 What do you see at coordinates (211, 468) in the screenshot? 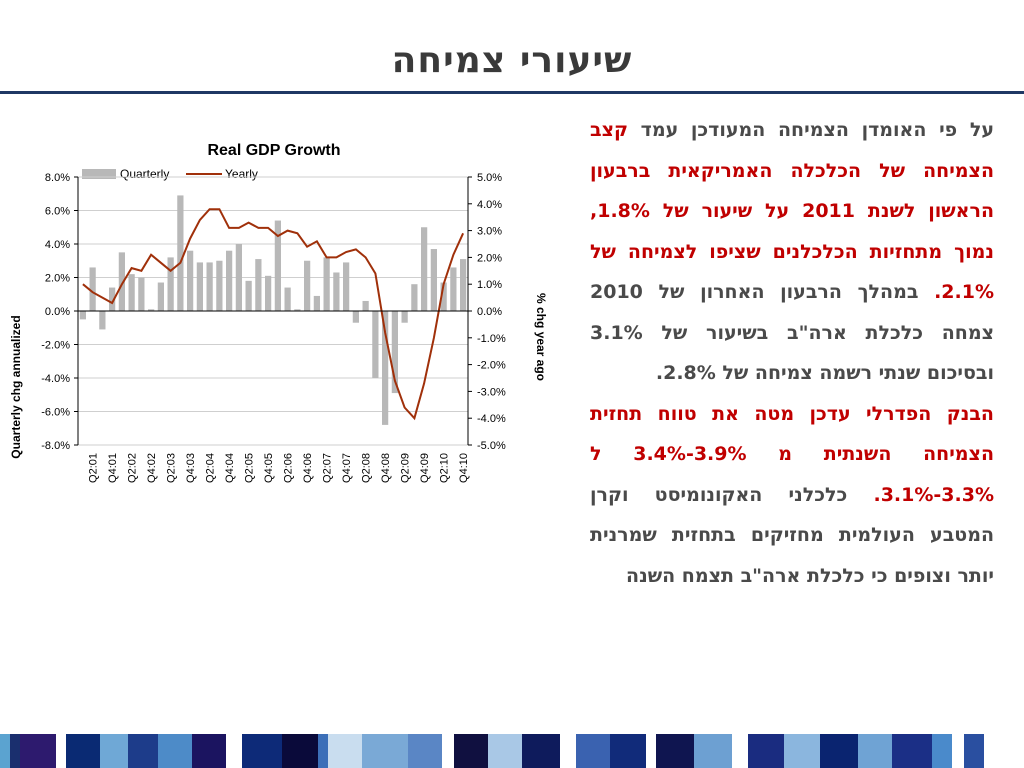
I see `x-tick-label: Q2:04` at bounding box center [211, 468].